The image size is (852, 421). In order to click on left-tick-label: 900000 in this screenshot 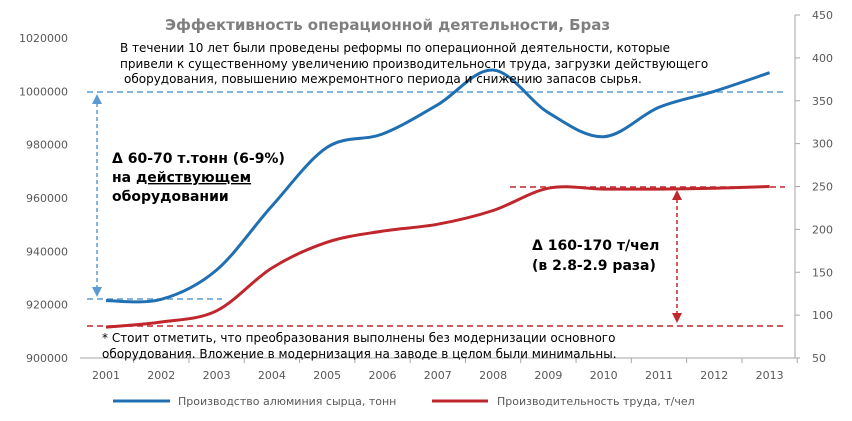, I will do `click(47, 358)`.